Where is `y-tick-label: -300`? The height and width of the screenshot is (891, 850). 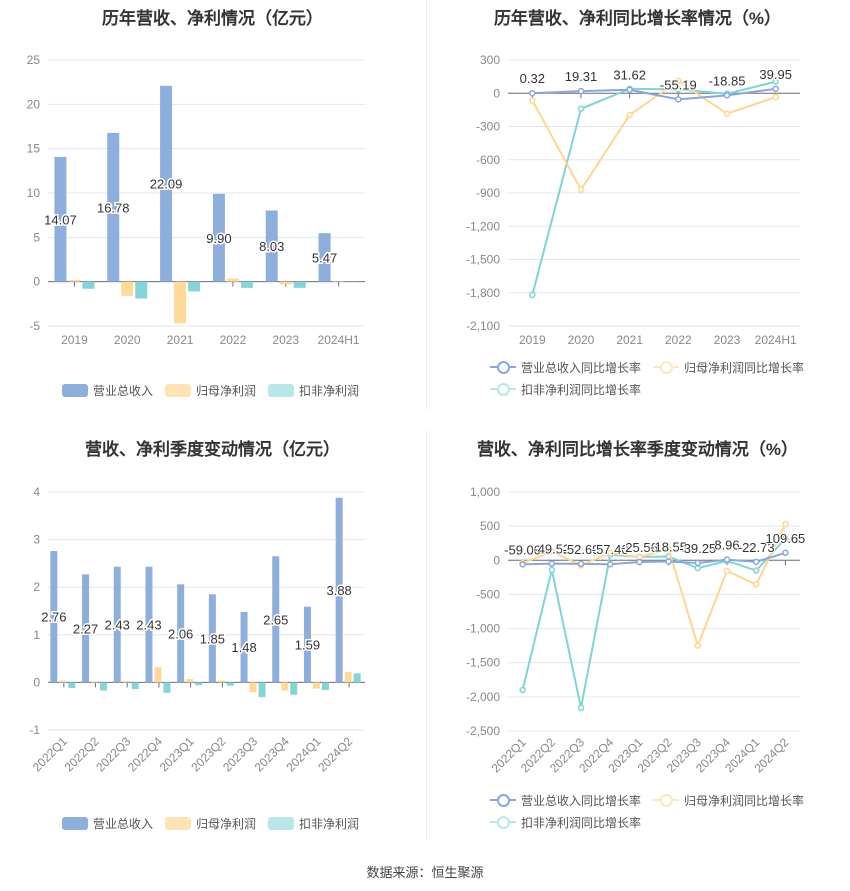
y-tick-label: -300 is located at coordinates (488, 127).